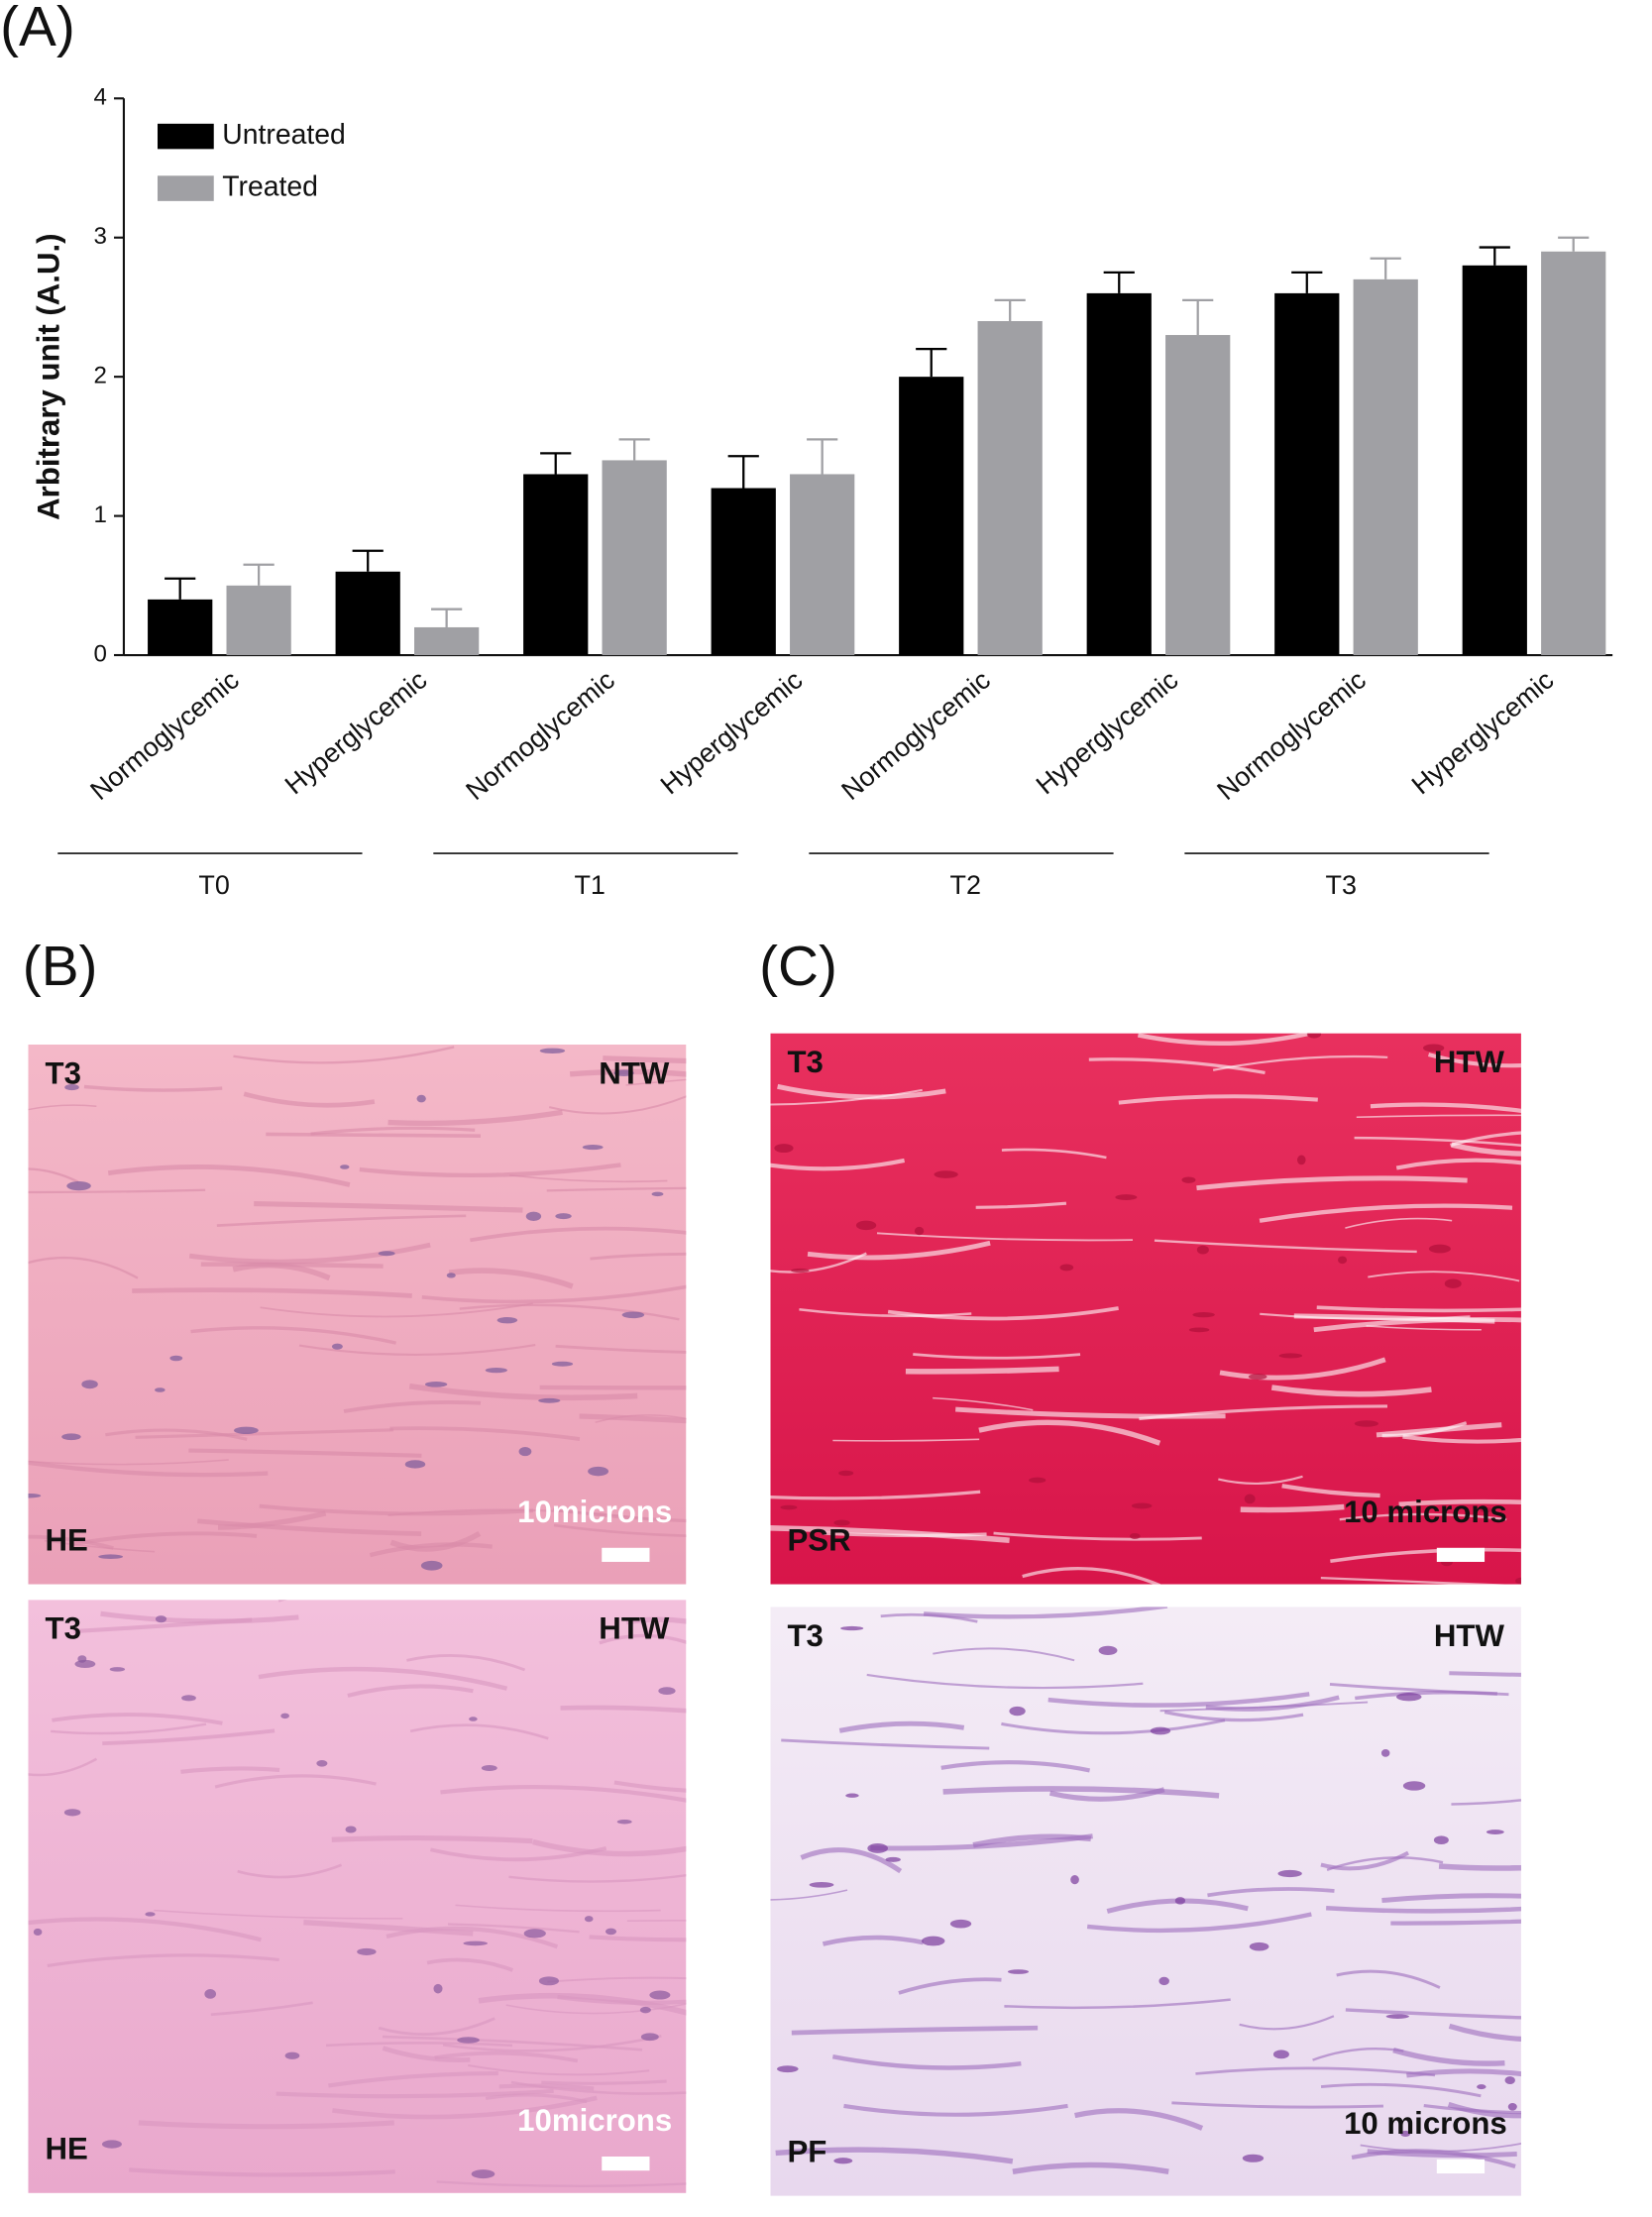 The height and width of the screenshot is (2217, 1652). Describe the element at coordinates (101, 514) in the screenshot. I see `y-tick-label: 1` at that location.